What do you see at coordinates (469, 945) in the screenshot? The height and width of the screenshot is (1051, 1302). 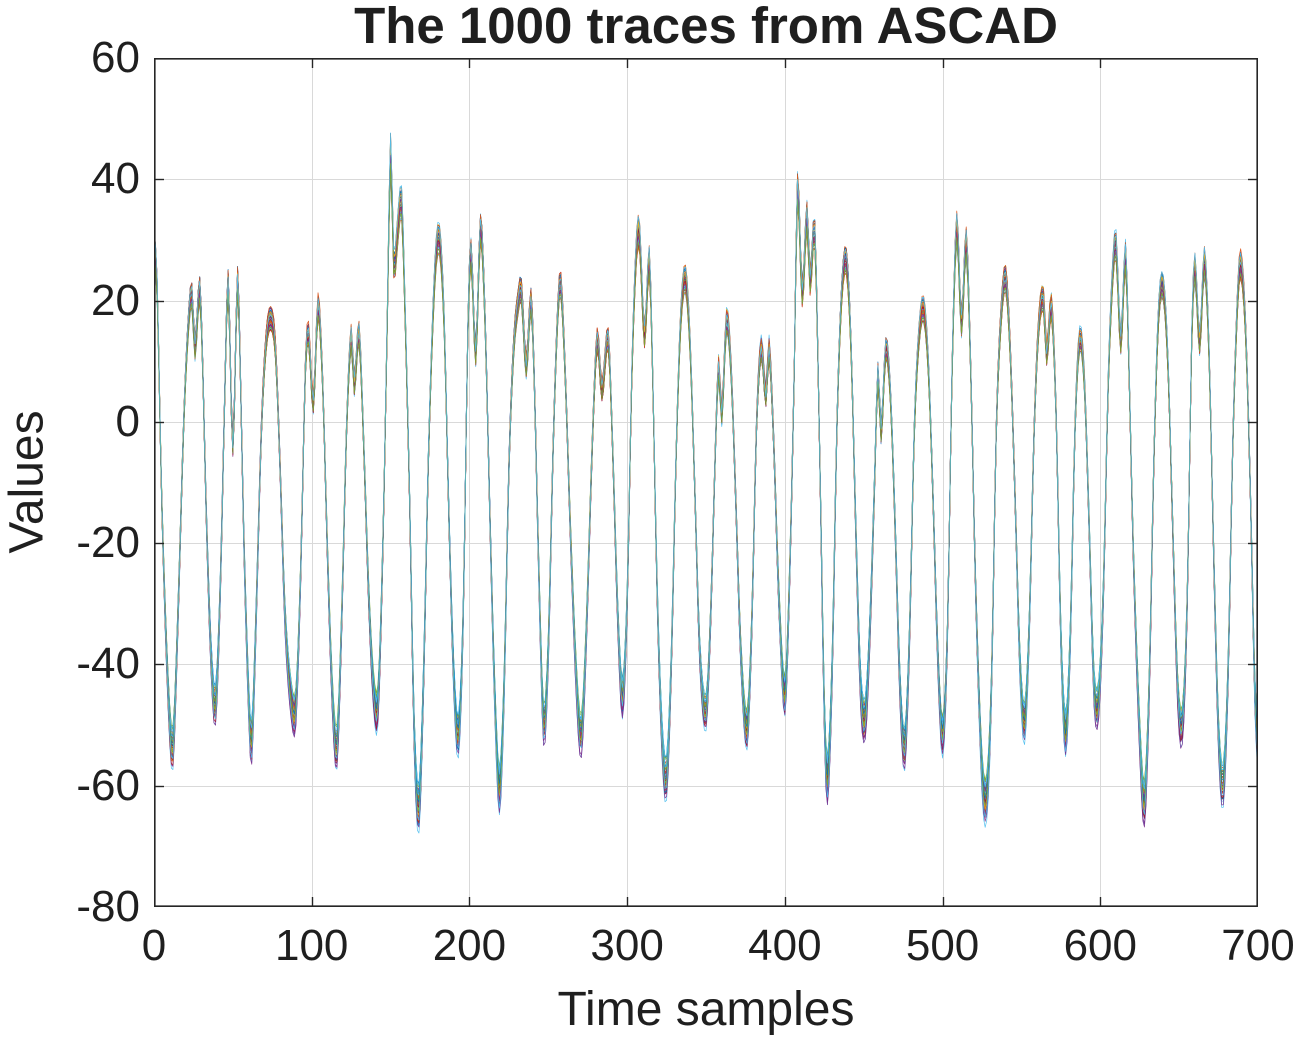 I see `x-tick-label: 200` at bounding box center [469, 945].